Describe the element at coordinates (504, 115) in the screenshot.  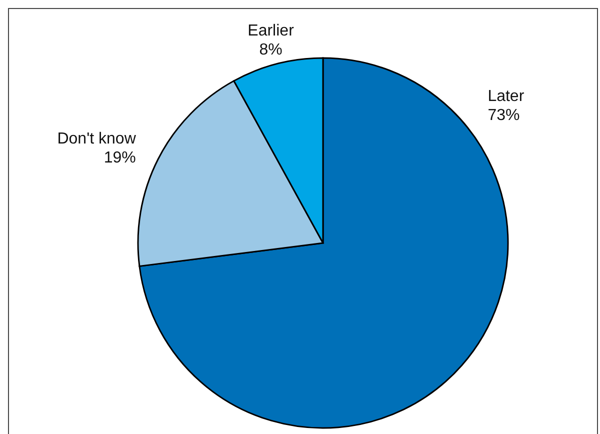
I see `data-label: 73%` at that location.